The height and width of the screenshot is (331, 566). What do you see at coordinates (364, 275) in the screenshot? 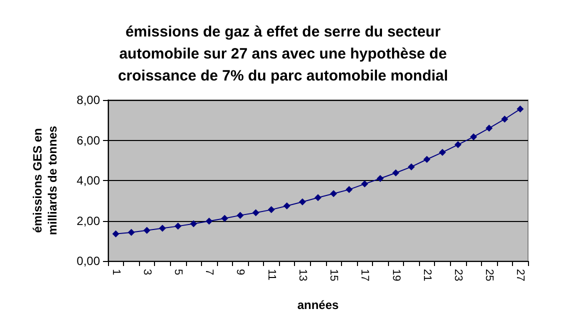
I see `x-tick-label: 17` at bounding box center [364, 275].